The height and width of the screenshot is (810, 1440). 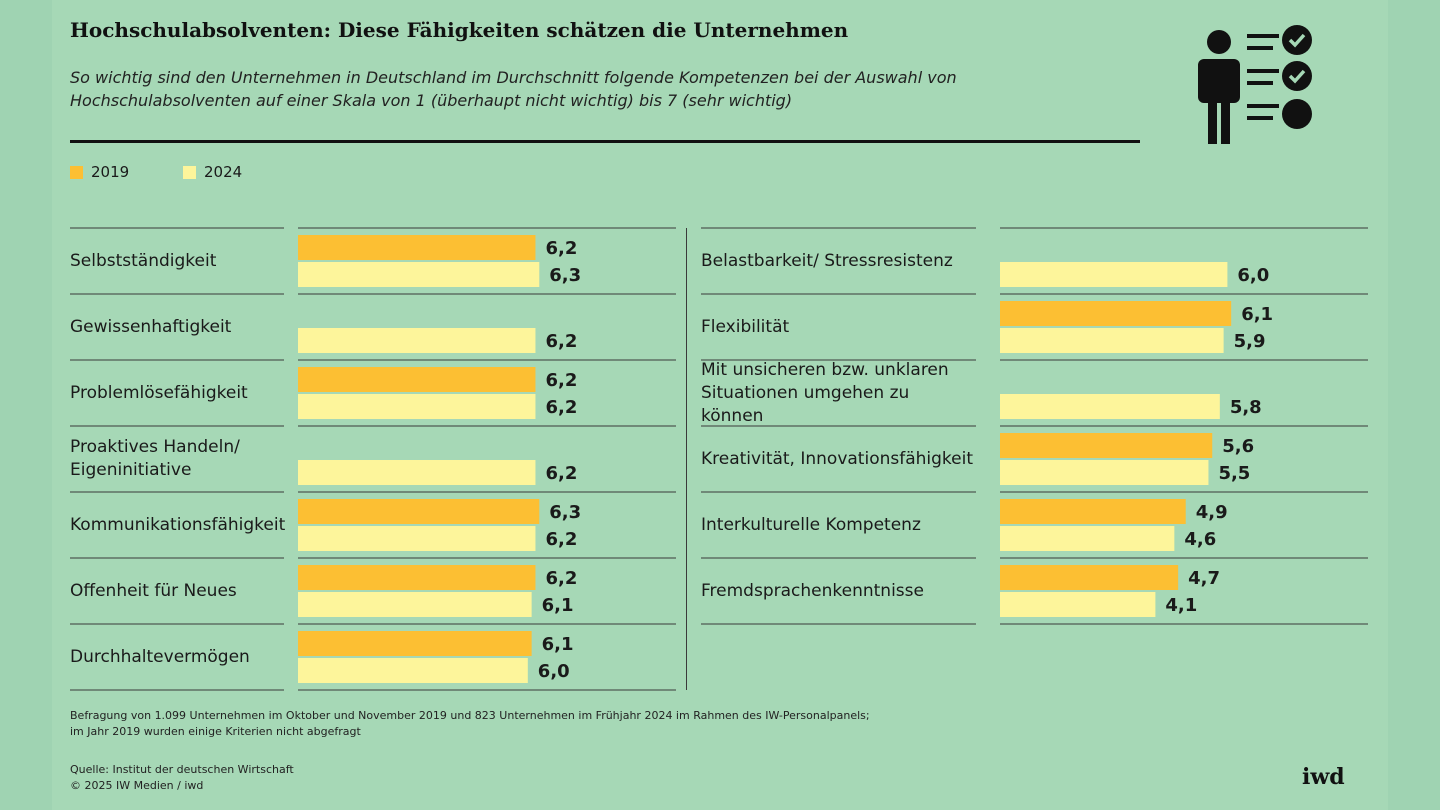 I want to click on value-label-2019-fremdsprachenkenntnisse: 4,7, so click(x=1204, y=578).